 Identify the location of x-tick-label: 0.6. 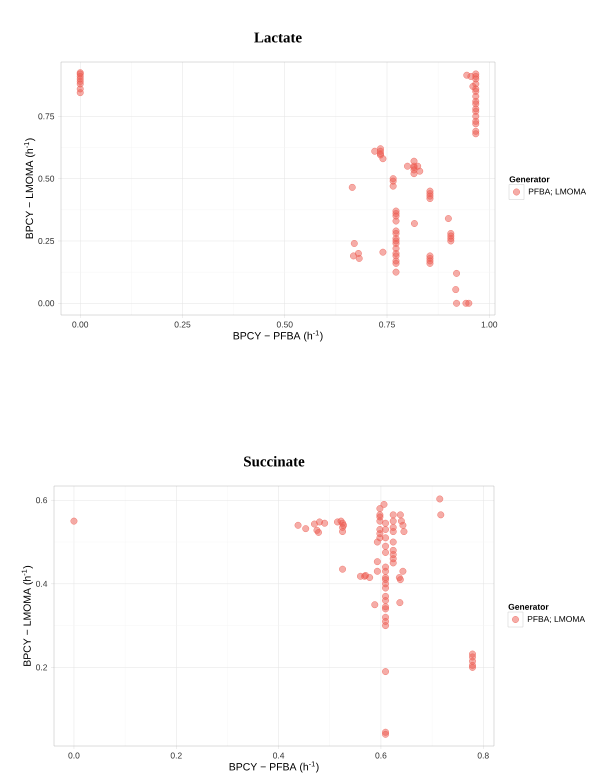
(380, 755).